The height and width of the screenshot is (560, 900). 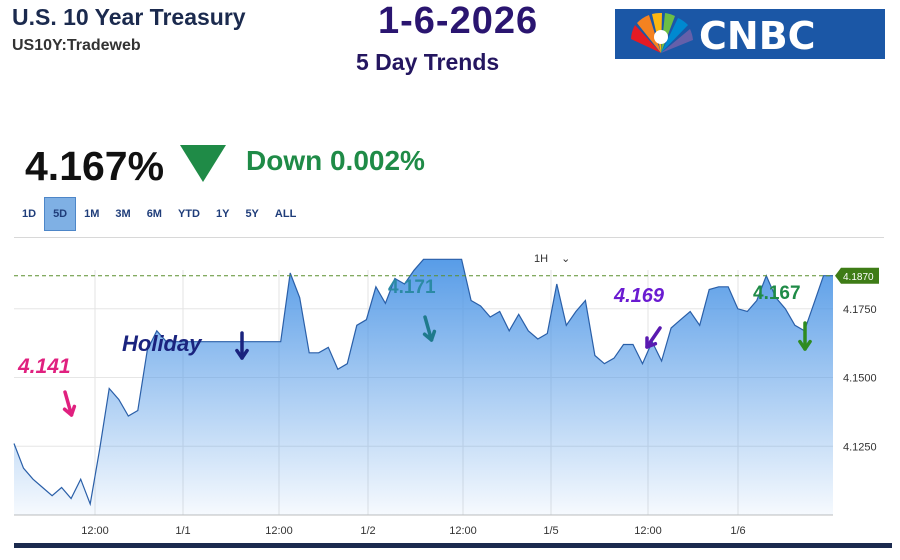 What do you see at coordinates (860, 447) in the screenshot?
I see `y-tick-label: 4.1250` at bounding box center [860, 447].